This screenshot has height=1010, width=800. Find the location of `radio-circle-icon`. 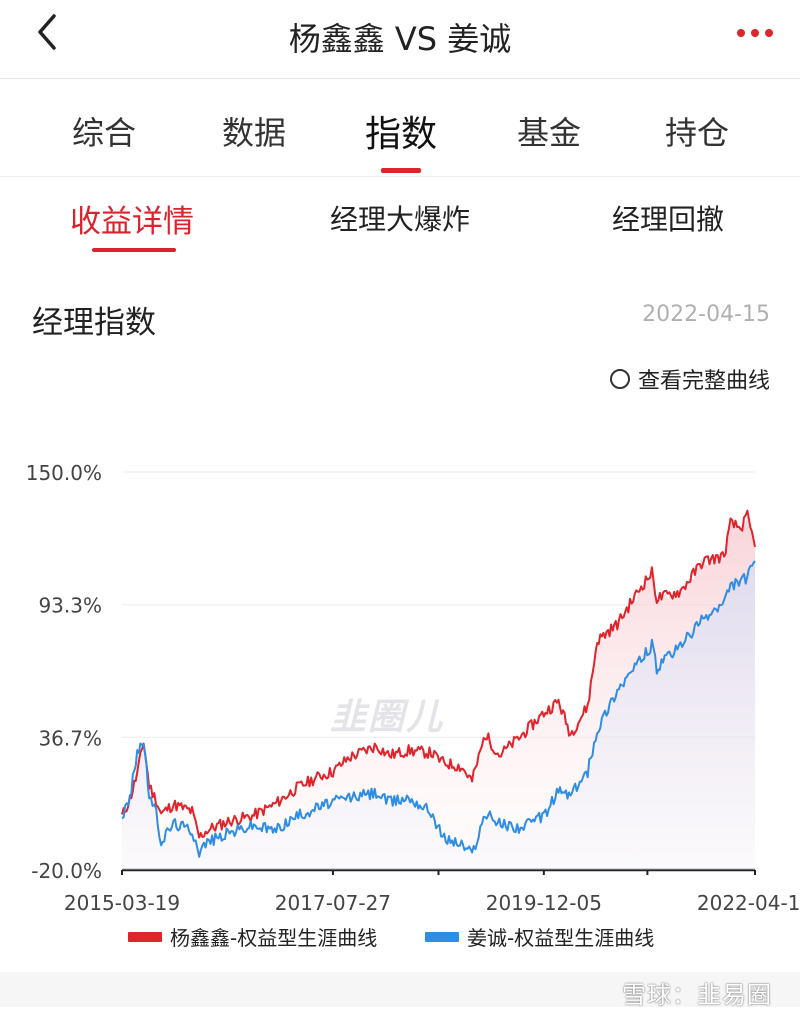

radio-circle-icon is located at coordinates (619, 379).